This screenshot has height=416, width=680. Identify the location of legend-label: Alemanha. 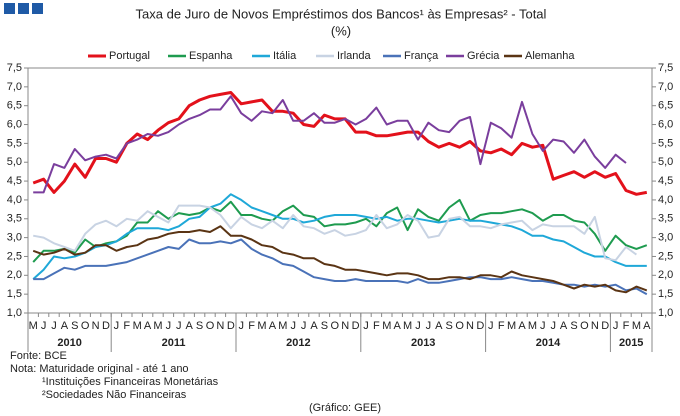
(550, 56).